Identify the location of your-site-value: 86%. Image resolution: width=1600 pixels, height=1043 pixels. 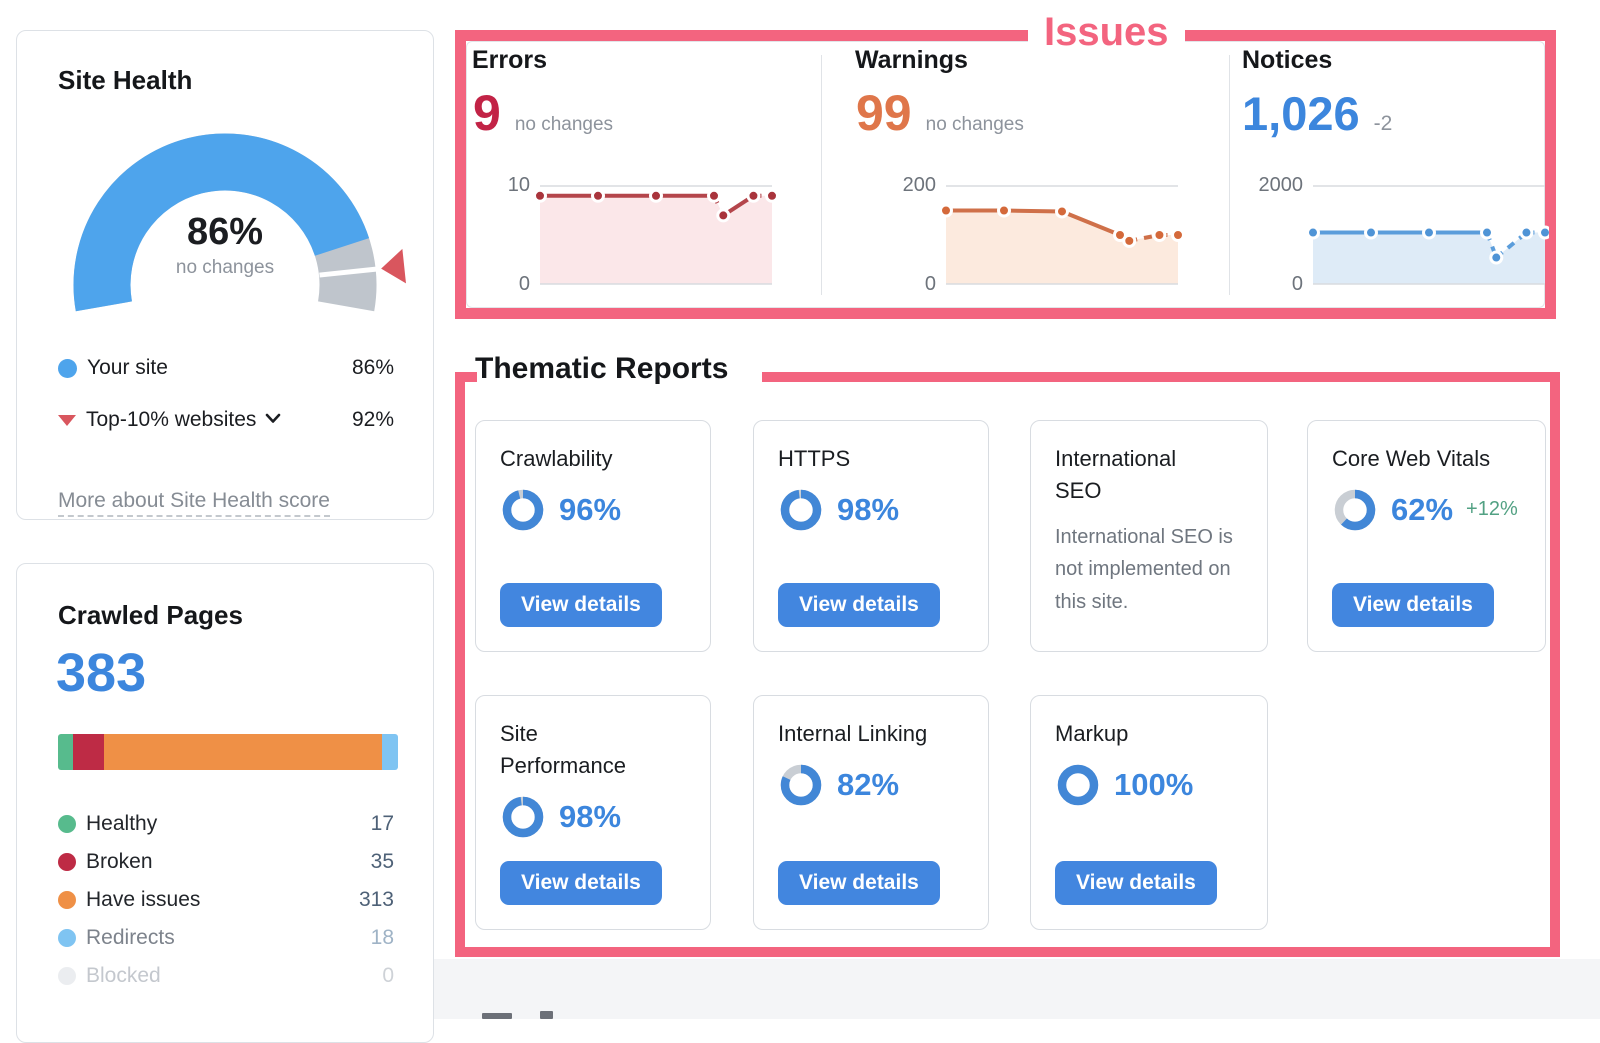
(372, 367).